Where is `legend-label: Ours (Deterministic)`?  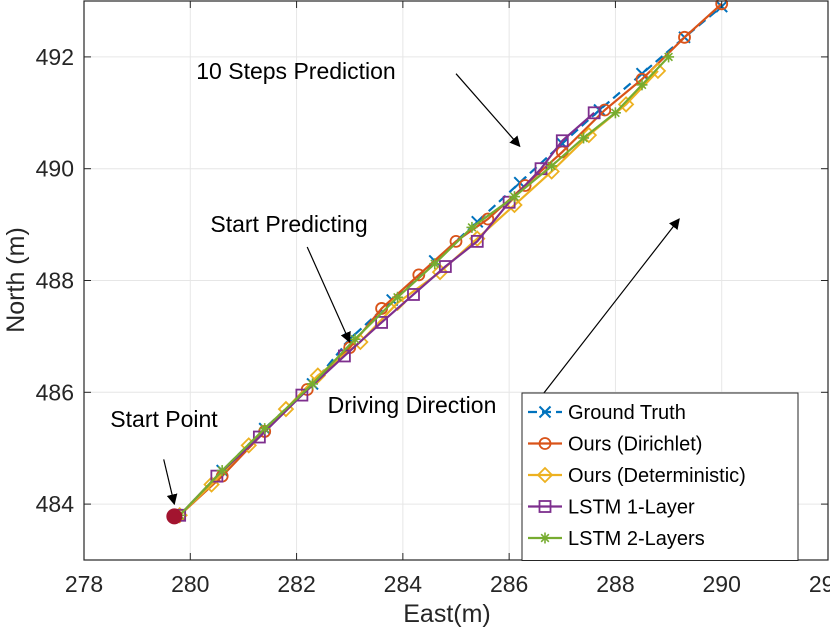 legend-label: Ours (Deterministic) is located at coordinates (657, 476).